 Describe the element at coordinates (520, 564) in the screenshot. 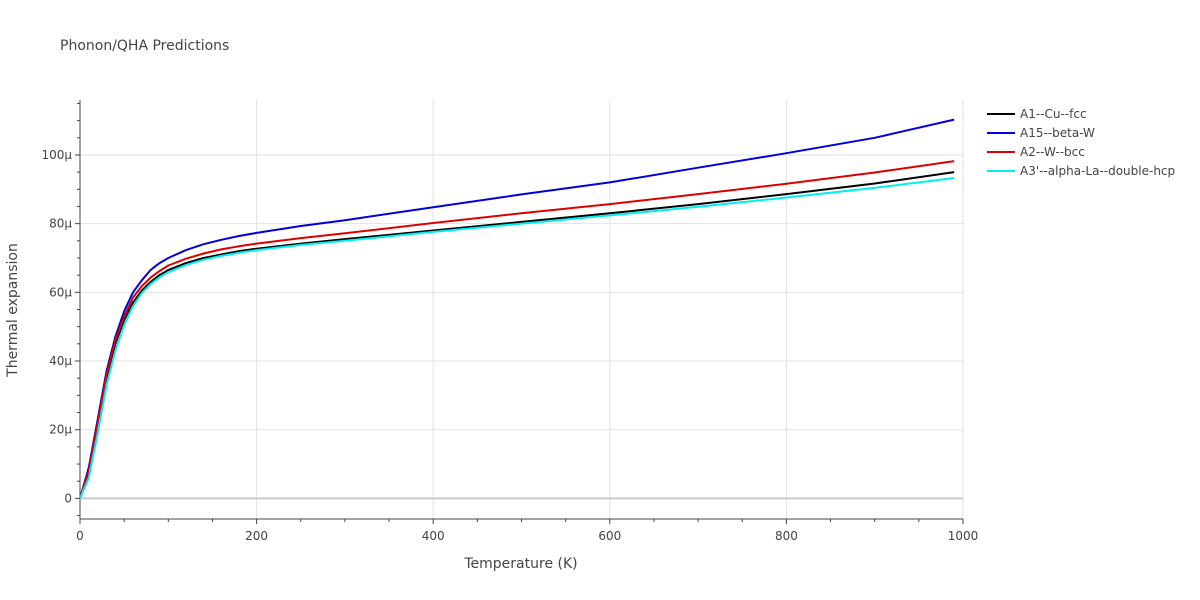

I see `x-axis-title: Temperature (K)` at that location.